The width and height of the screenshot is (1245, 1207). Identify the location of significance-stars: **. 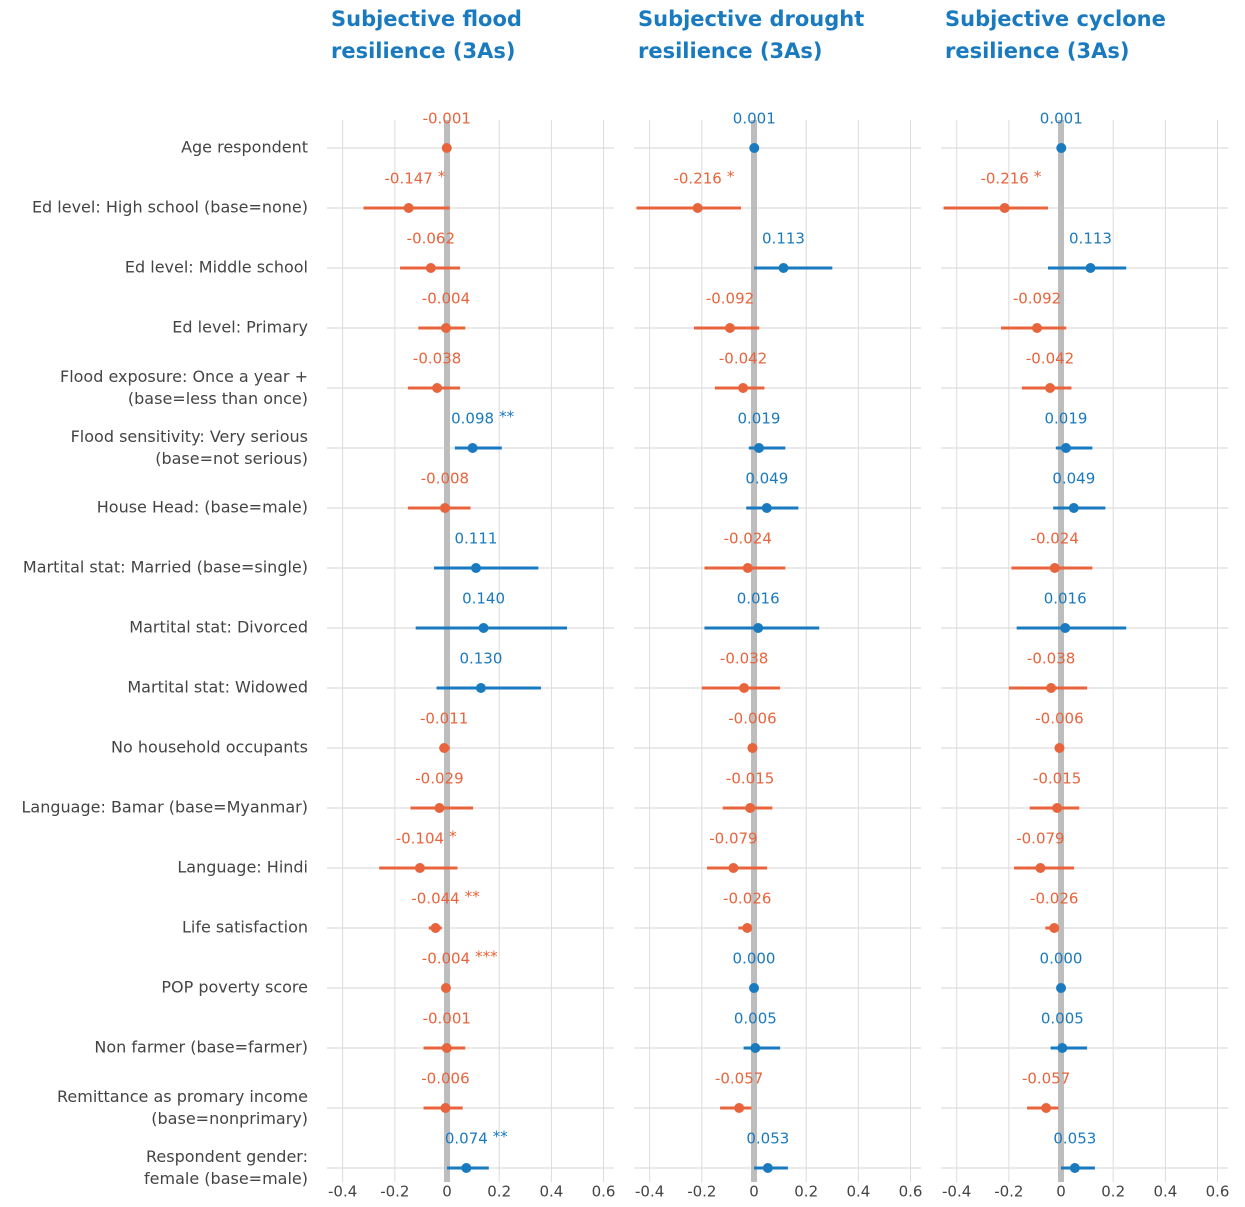
(501, 1137).